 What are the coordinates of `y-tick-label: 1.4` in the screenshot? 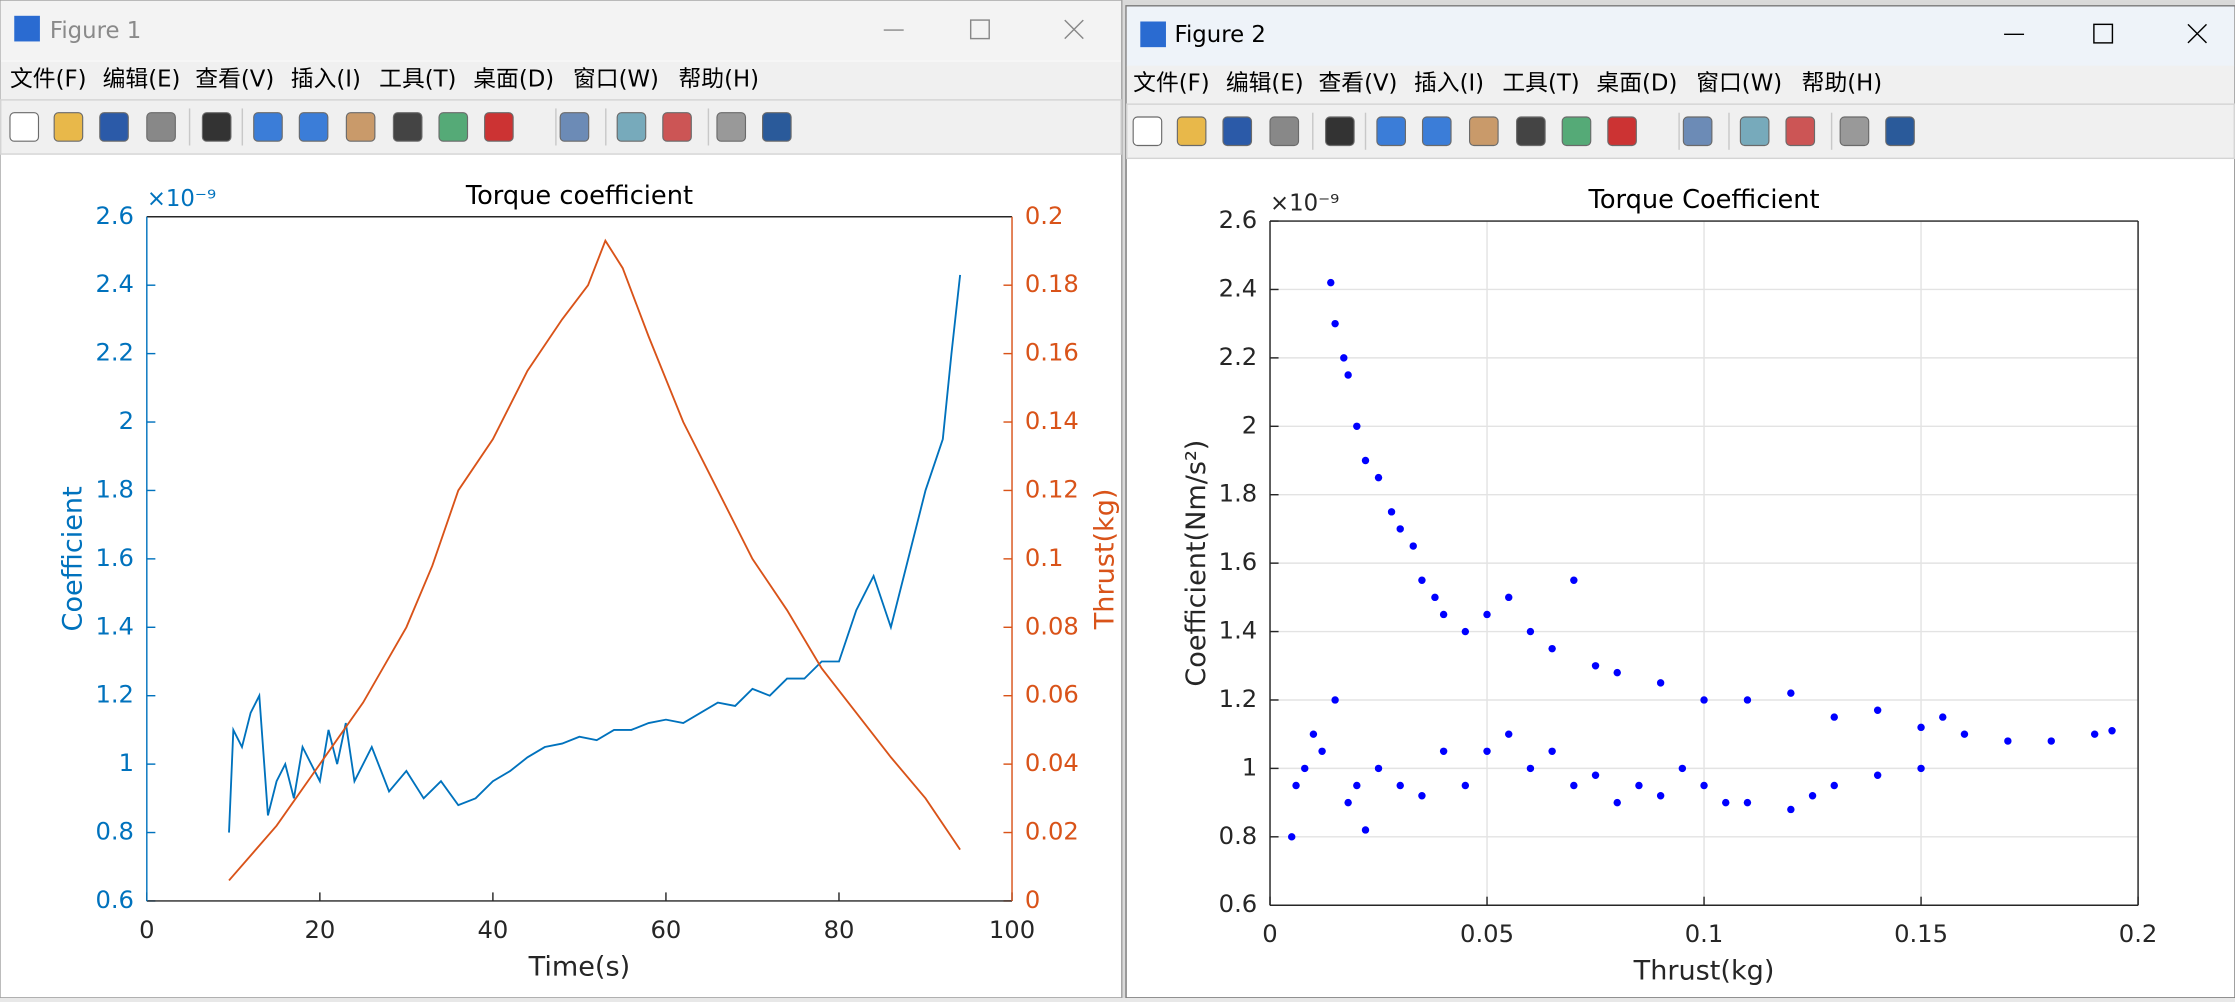 It's located at (114, 626).